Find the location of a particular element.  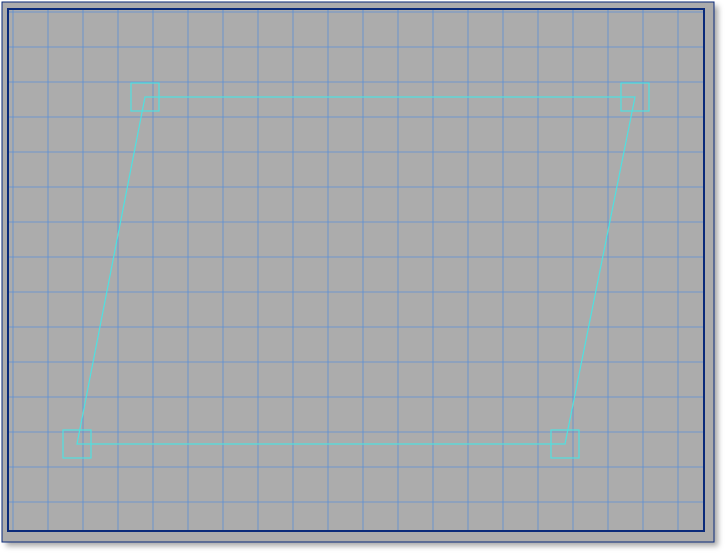

handle-top-right is located at coordinates (635, 97).